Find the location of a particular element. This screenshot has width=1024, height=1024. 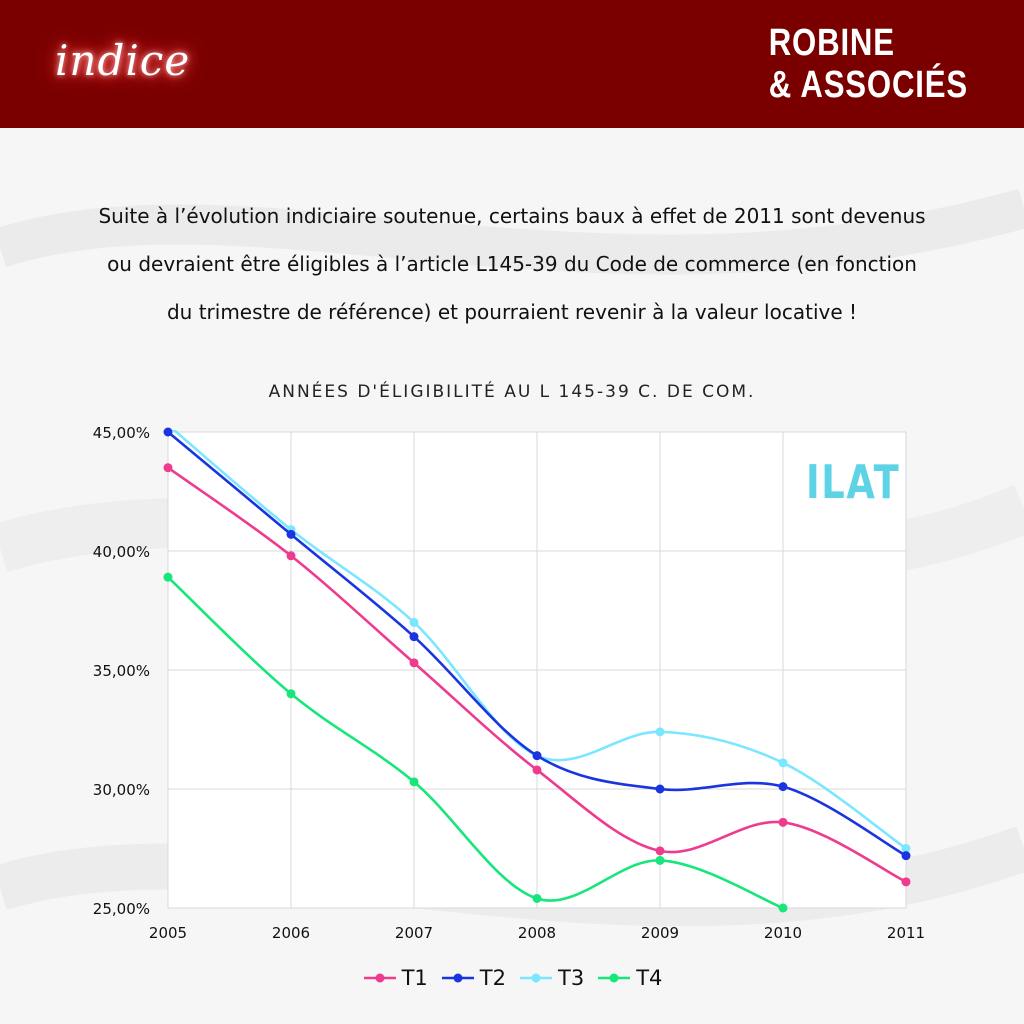

legend-label: T3 is located at coordinates (571, 978).